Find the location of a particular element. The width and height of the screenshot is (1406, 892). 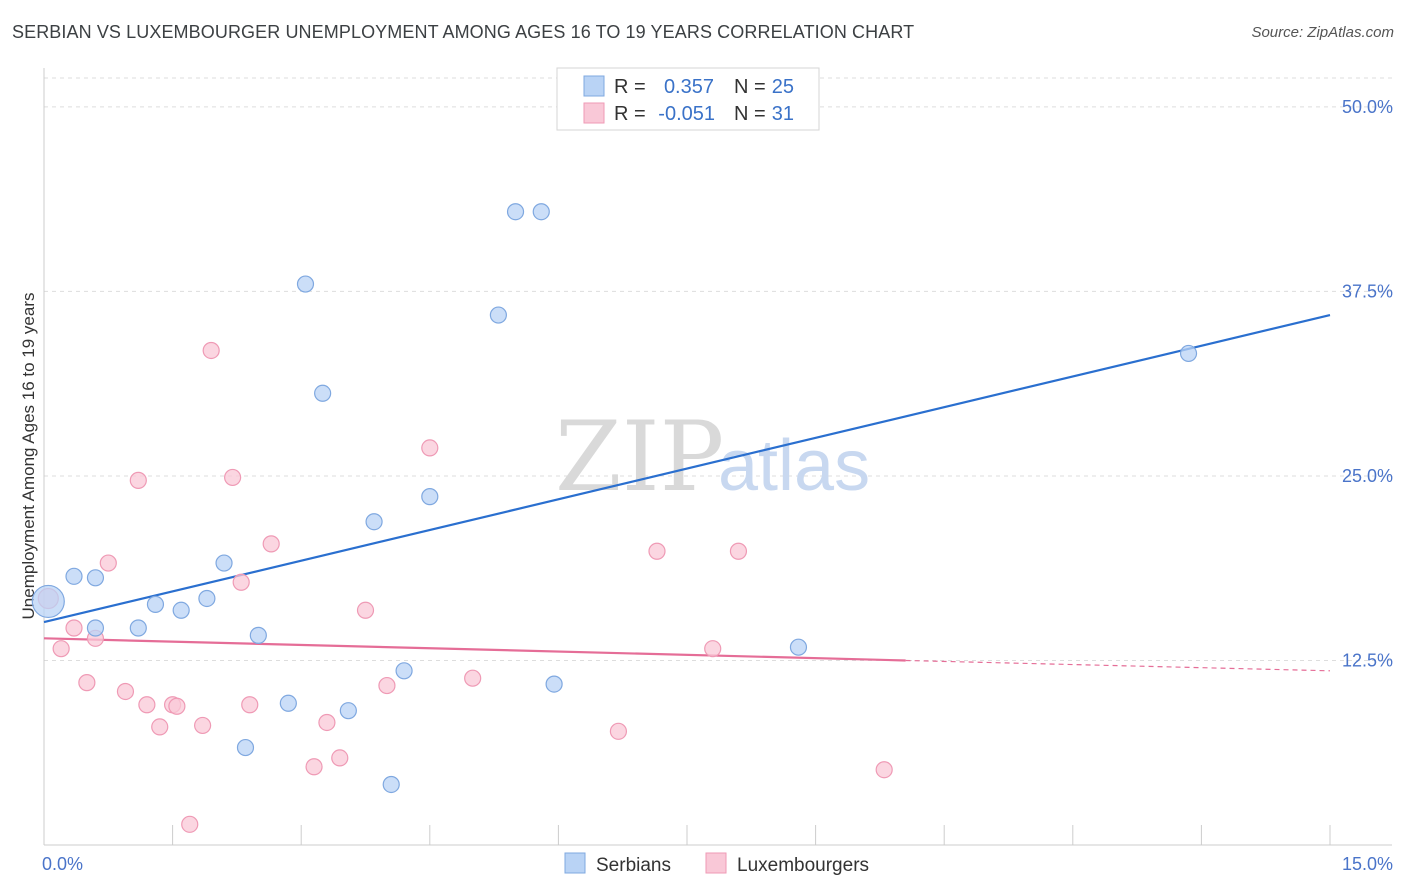

legend-r-luxembourgers: -0.051 is located at coordinates (686, 114).